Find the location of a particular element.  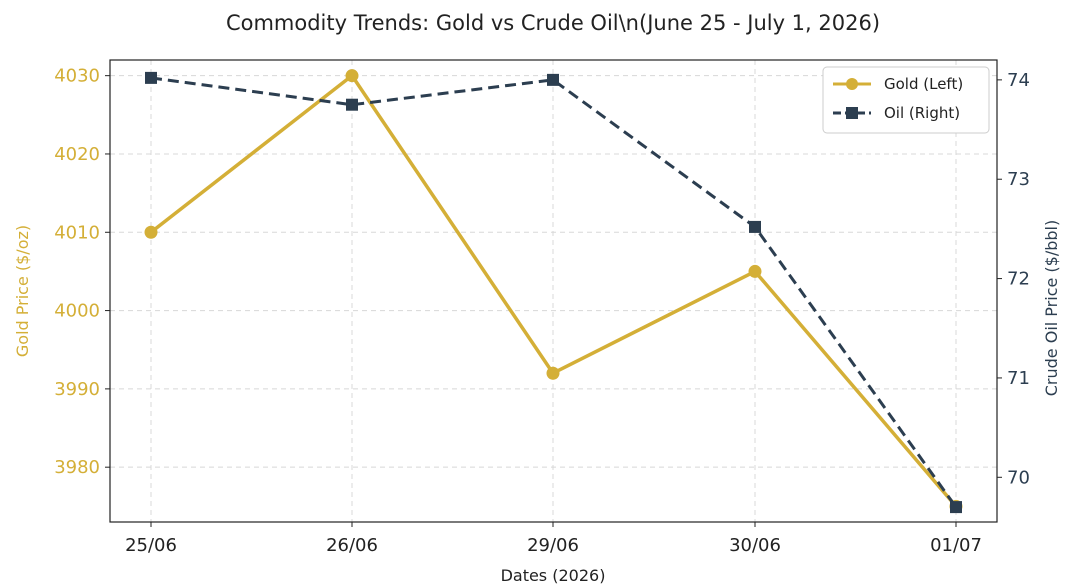

left-tick-label: 3990 is located at coordinates (77, 389).